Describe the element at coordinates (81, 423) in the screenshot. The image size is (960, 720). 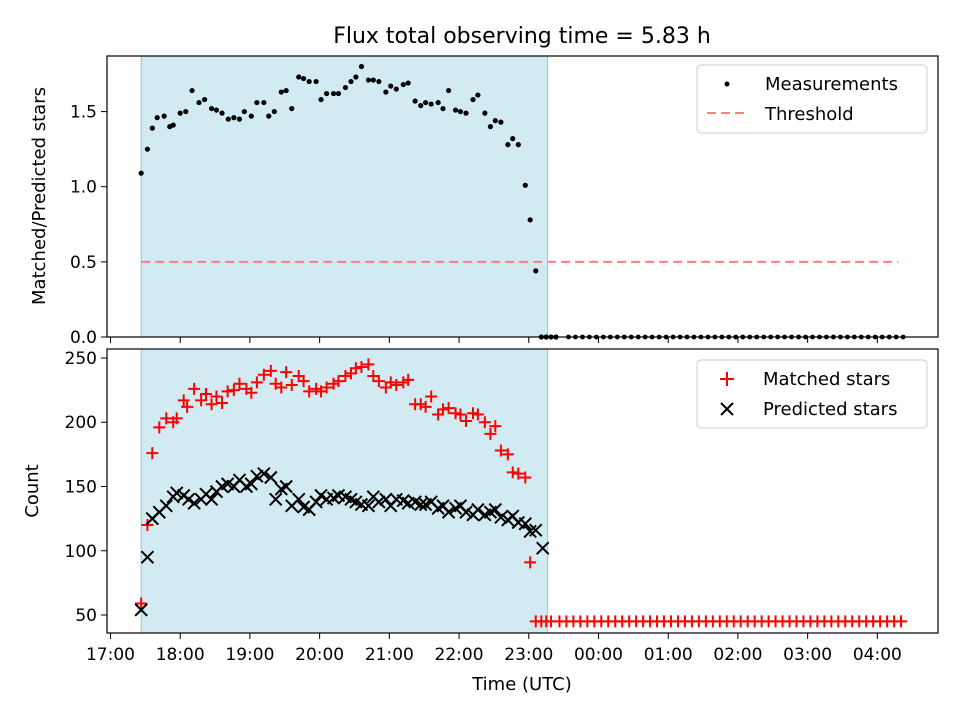
I see `bottom-y-tick-label: 200` at that location.